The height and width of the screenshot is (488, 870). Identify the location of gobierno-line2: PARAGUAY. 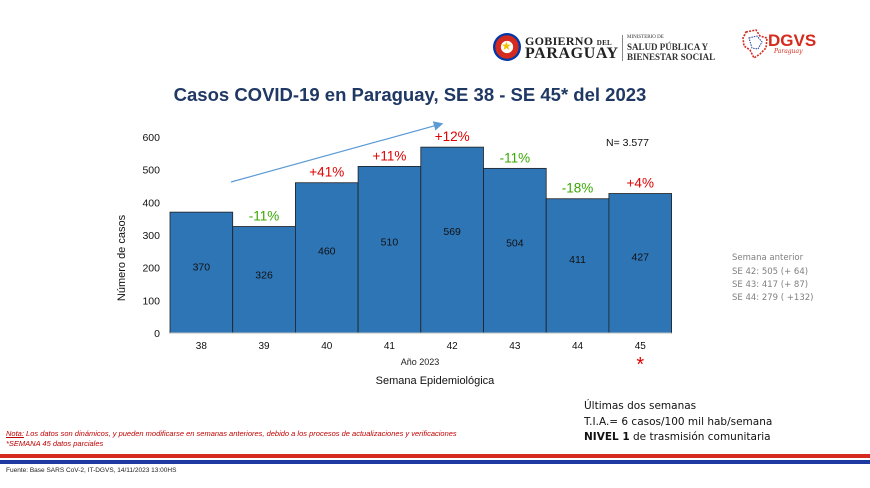
(572, 53).